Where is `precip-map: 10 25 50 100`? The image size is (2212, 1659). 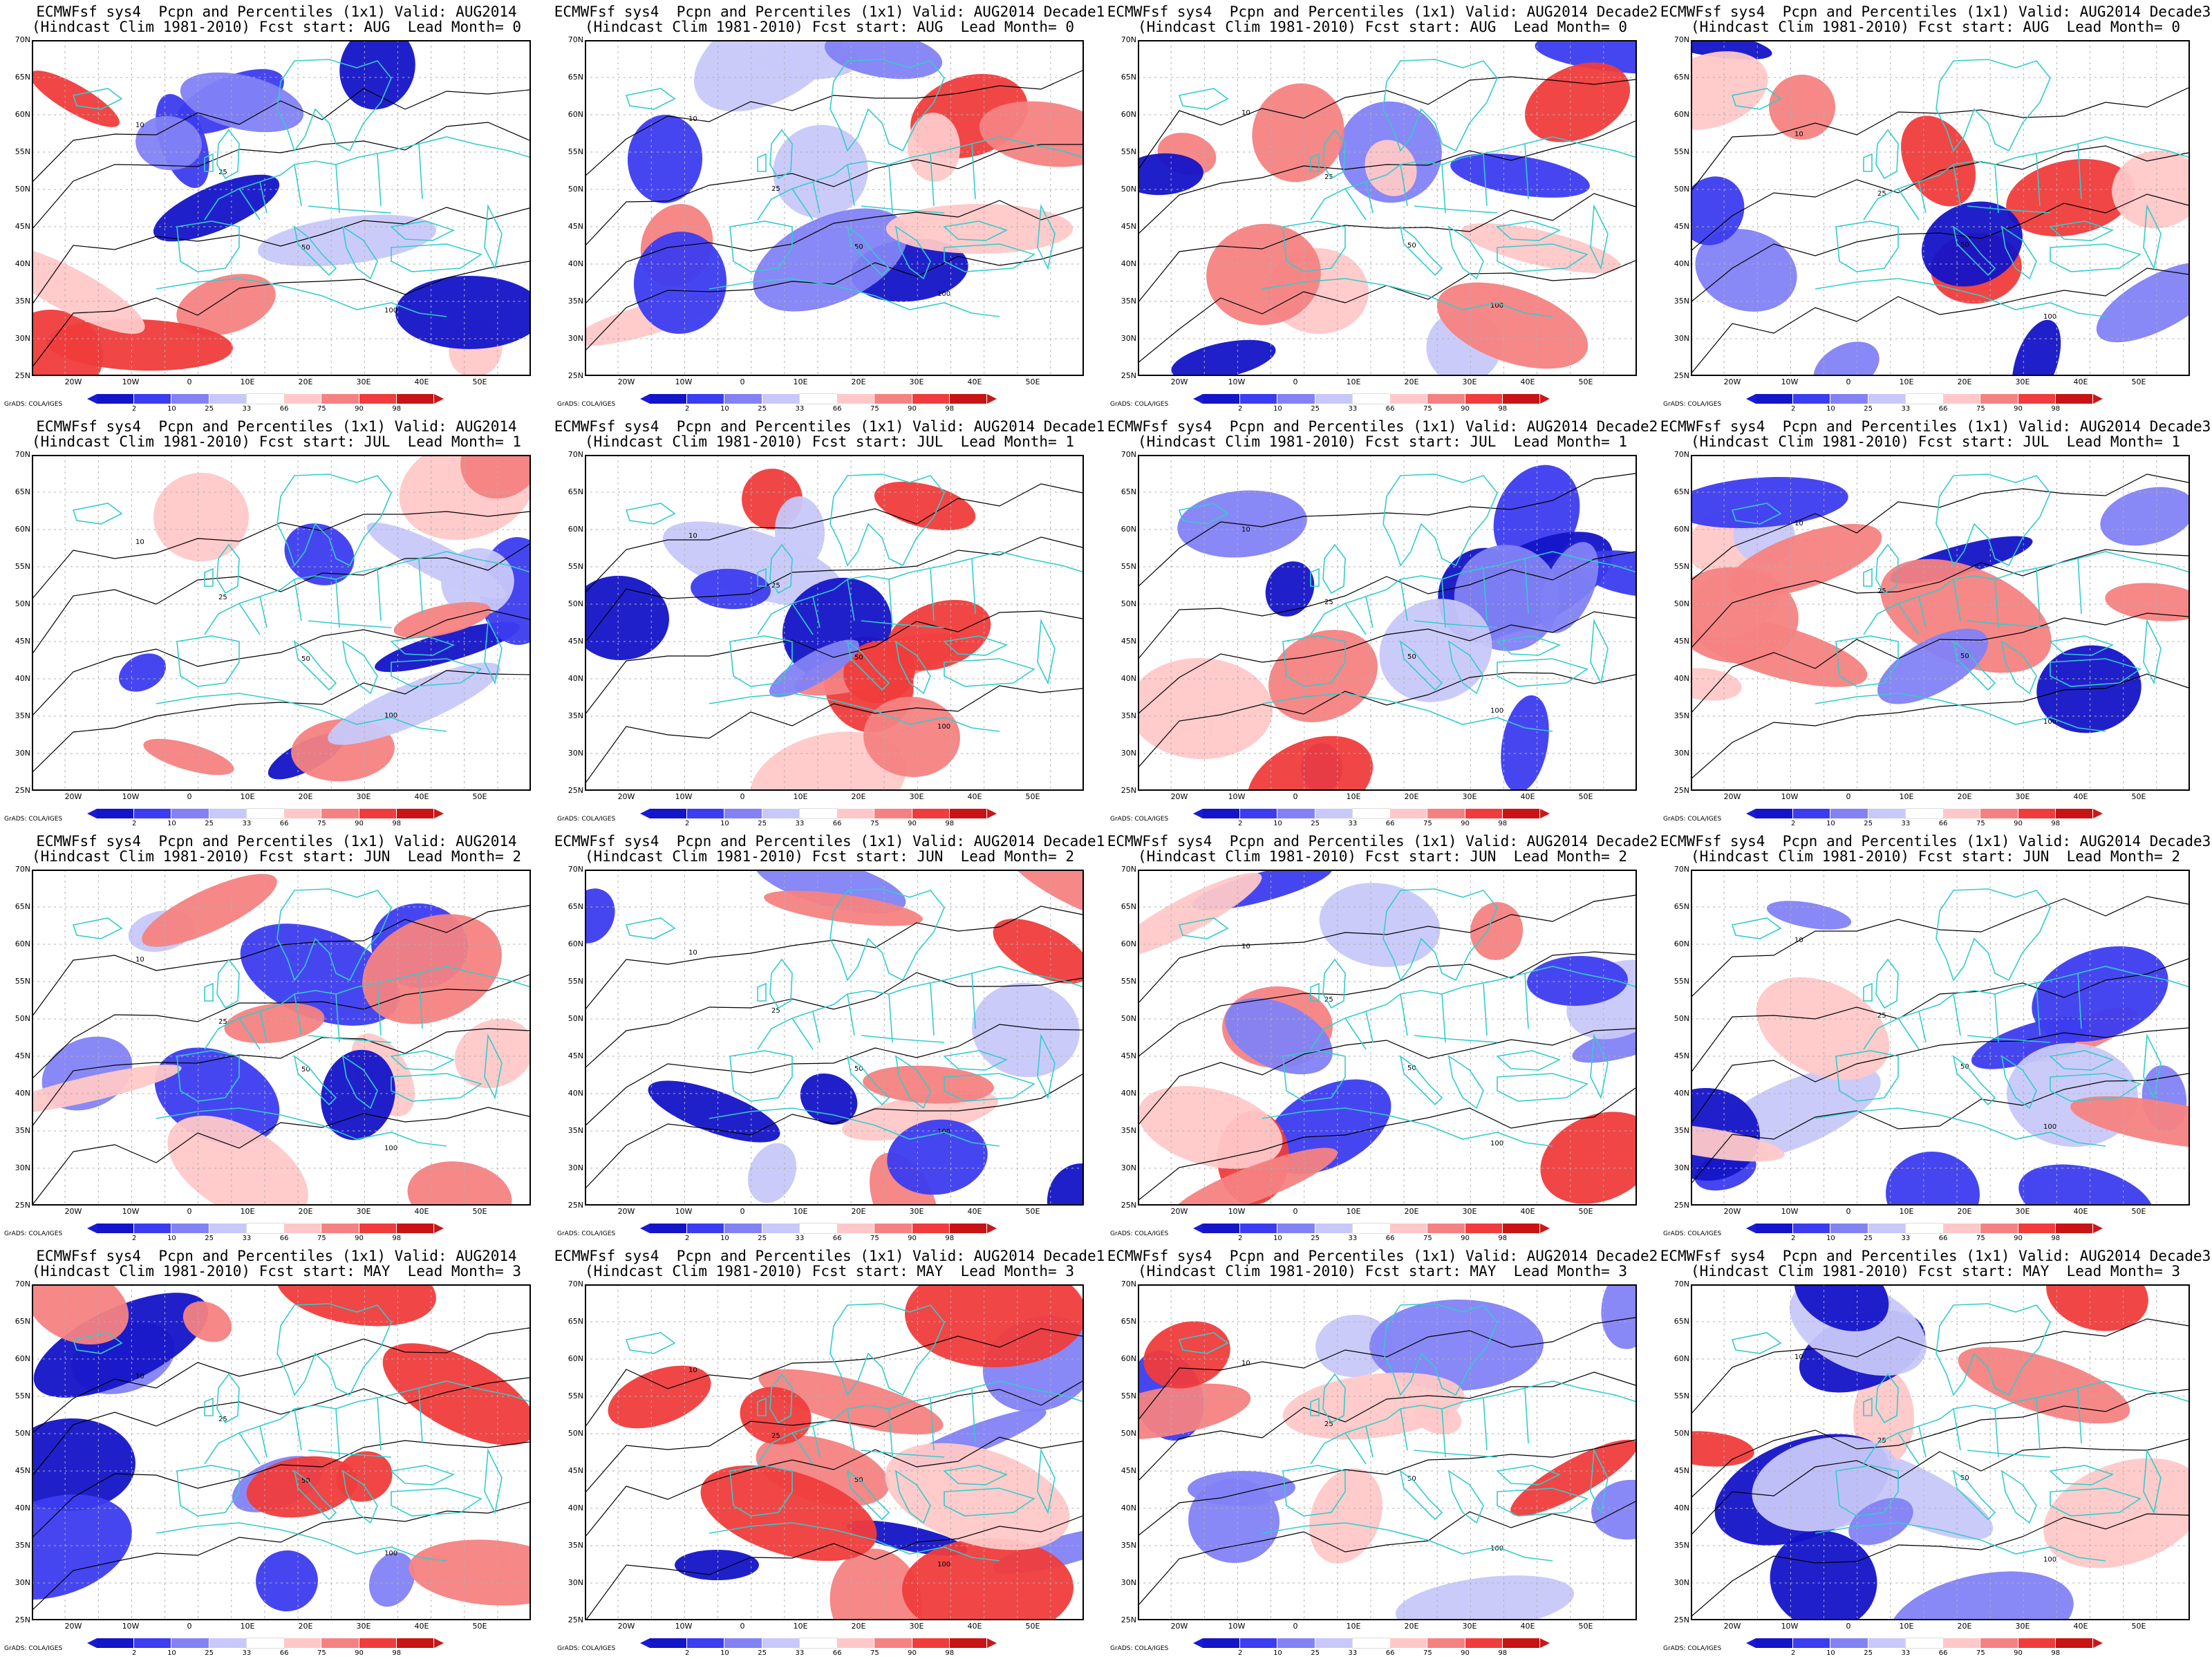
precip-map: 10 25 50 100 is located at coordinates (1940, 1452).